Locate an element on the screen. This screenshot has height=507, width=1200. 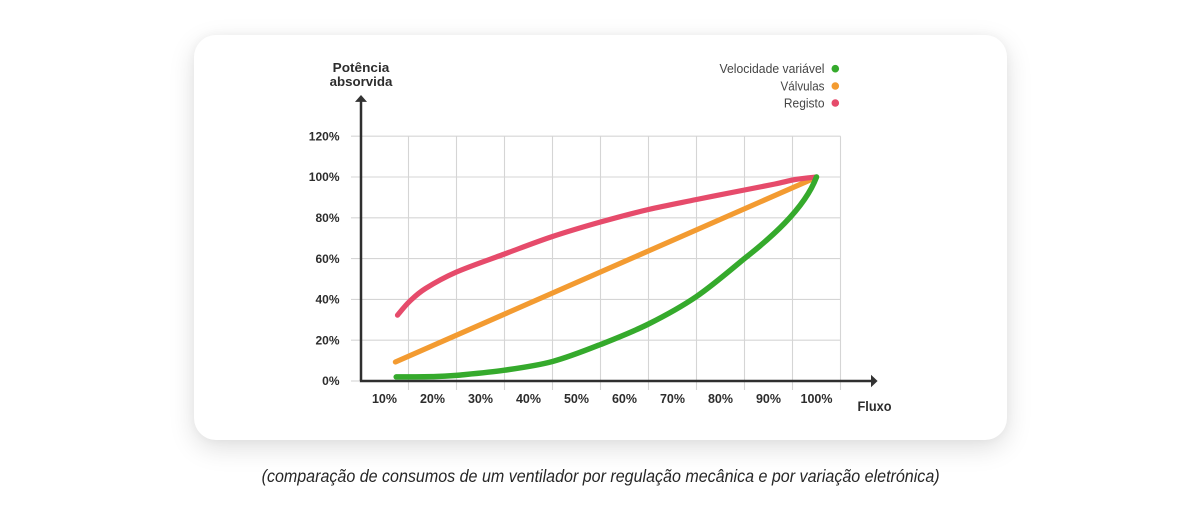
svg-text: 50% is located at coordinates (576, 399).